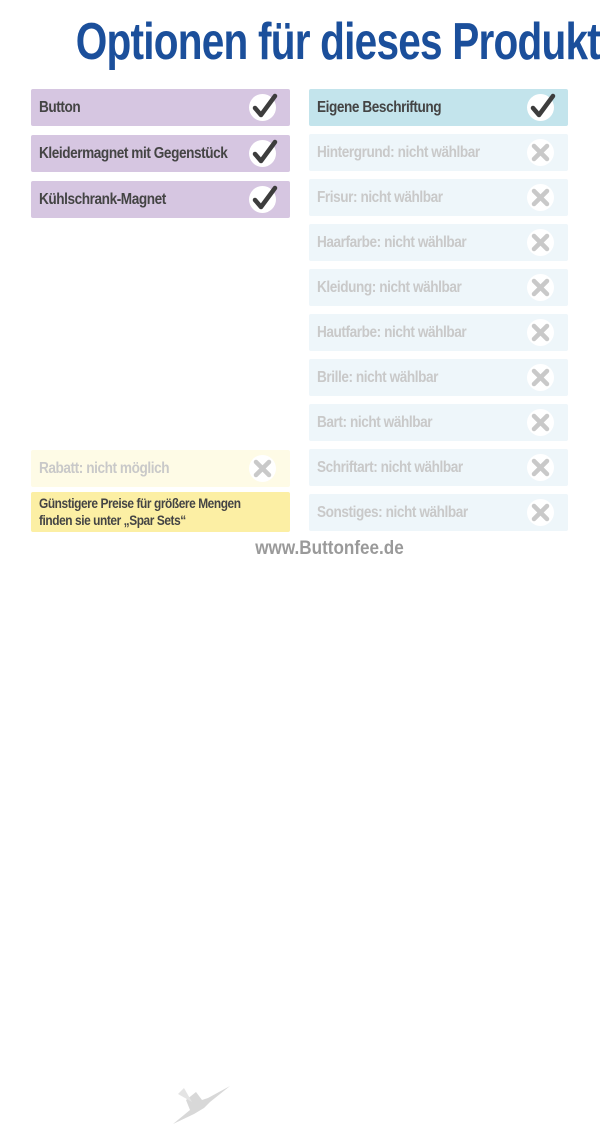 Image resolution: width=600 pixels, height=1126 pixels. I want to click on option-label: Sonstiges: nicht wählbar, so click(392, 512).